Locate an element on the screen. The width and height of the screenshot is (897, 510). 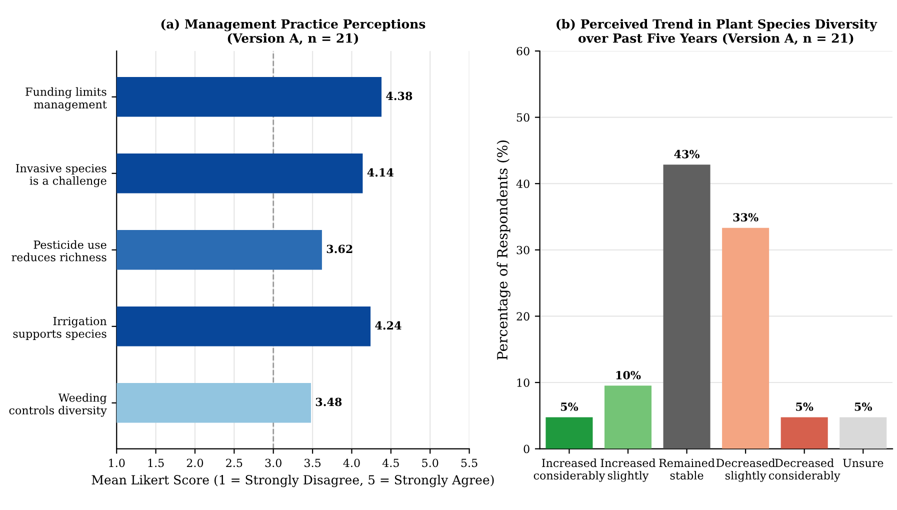
chart-title: (a) Management Practice Perceptions (Version A, n = 21) is located at coordinates (293, 31).